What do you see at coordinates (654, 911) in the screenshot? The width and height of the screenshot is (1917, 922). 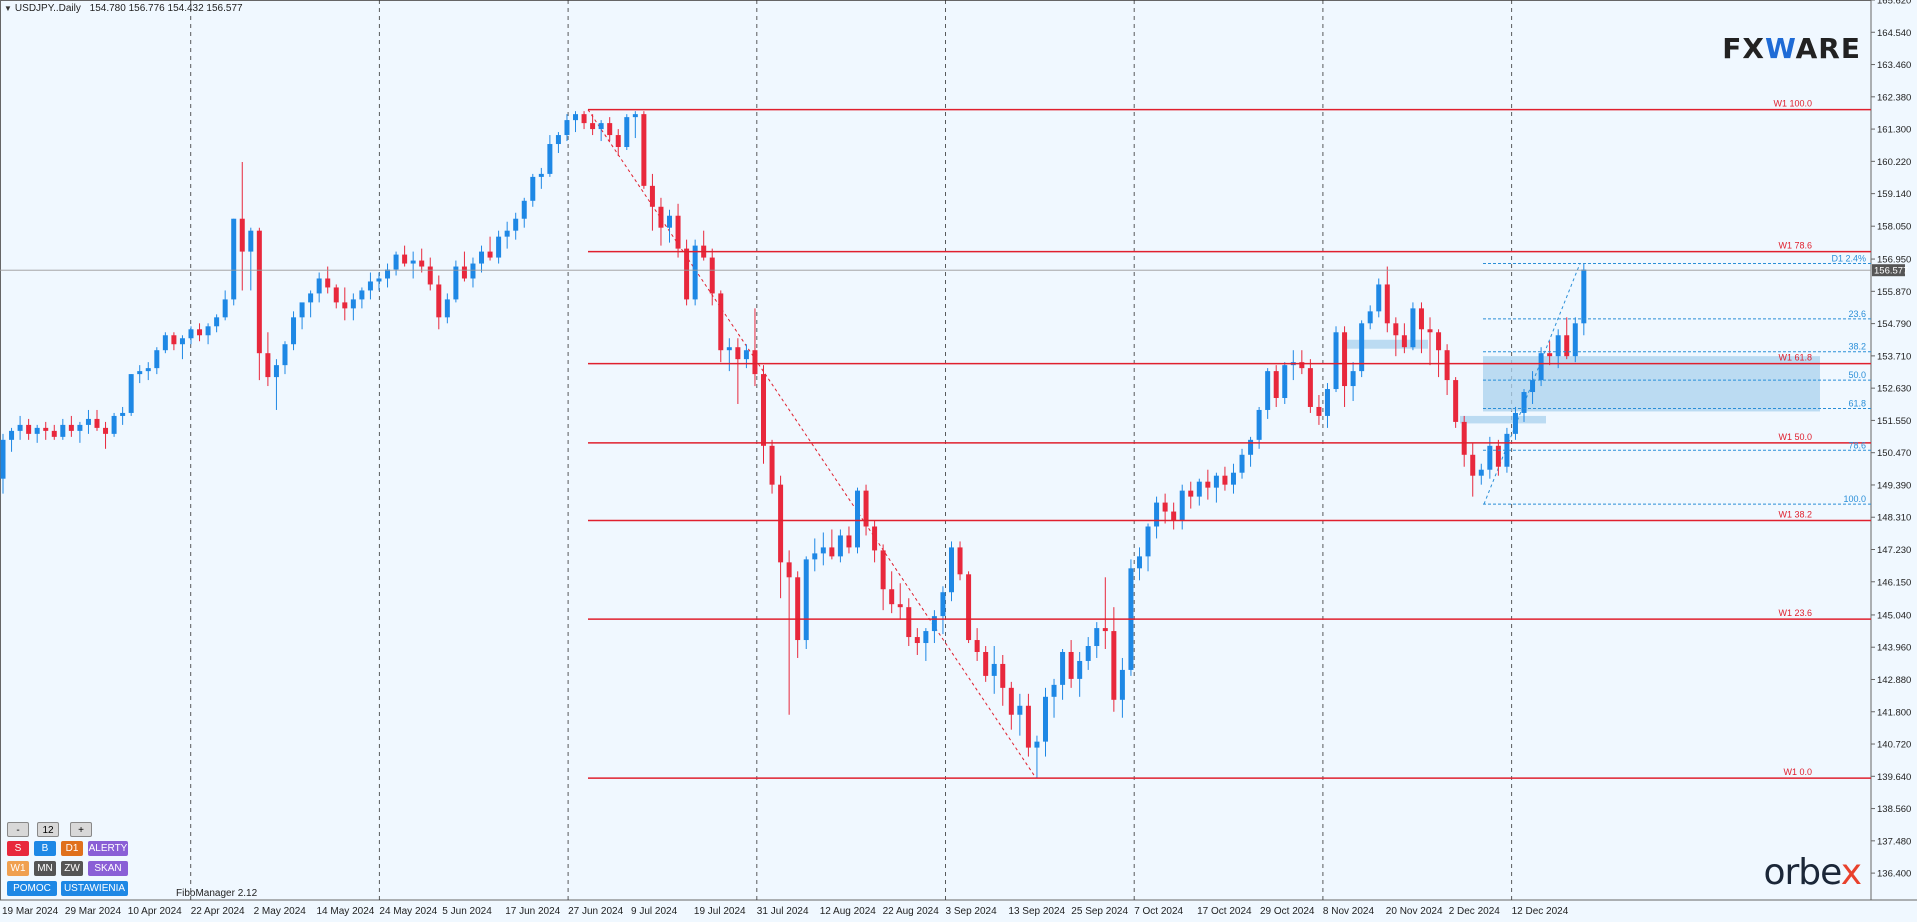 I see `date-tick-label: 9 Jul 2024` at bounding box center [654, 911].